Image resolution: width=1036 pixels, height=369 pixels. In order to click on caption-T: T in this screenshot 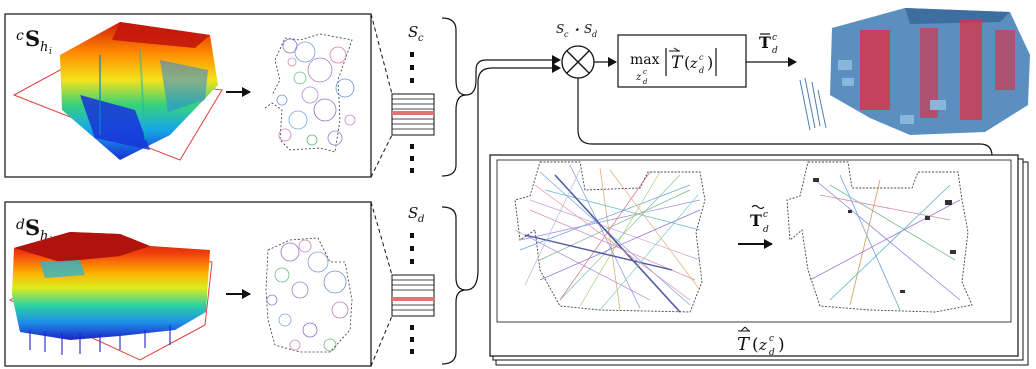, I will do `click(744, 344)`.